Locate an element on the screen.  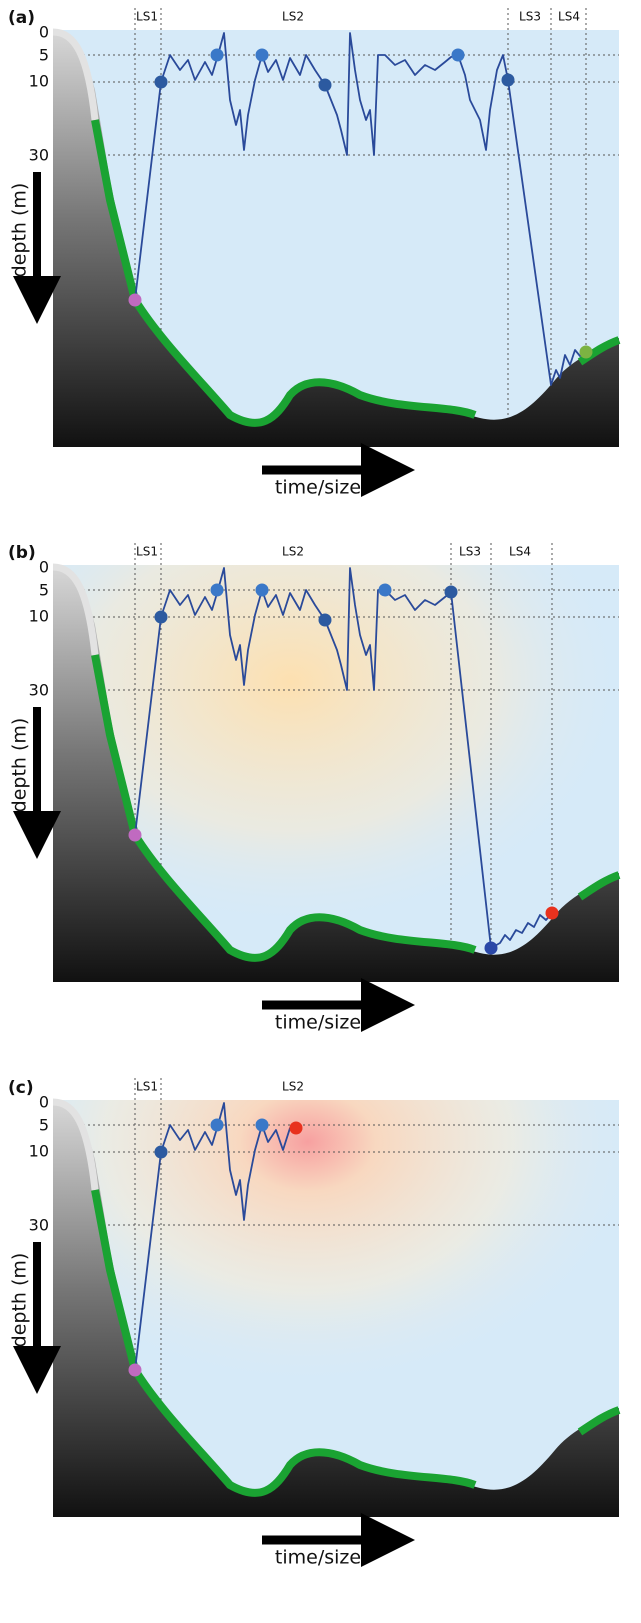
panel-label: (c) is located at coordinates (21, 1088).